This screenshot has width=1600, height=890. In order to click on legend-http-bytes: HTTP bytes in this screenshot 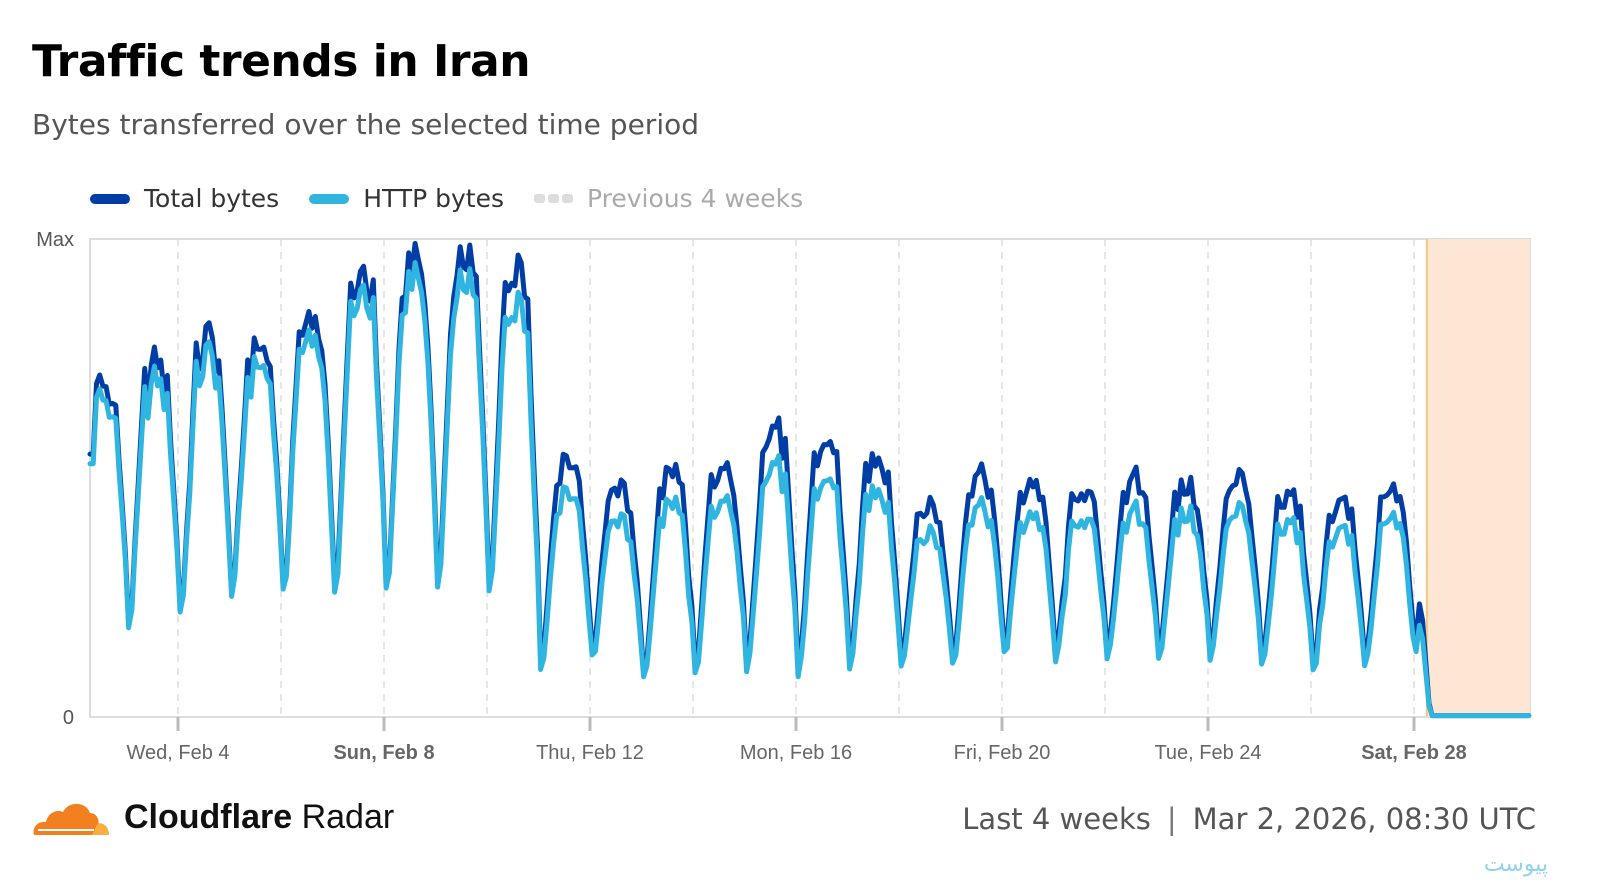, I will do `click(406, 198)`.